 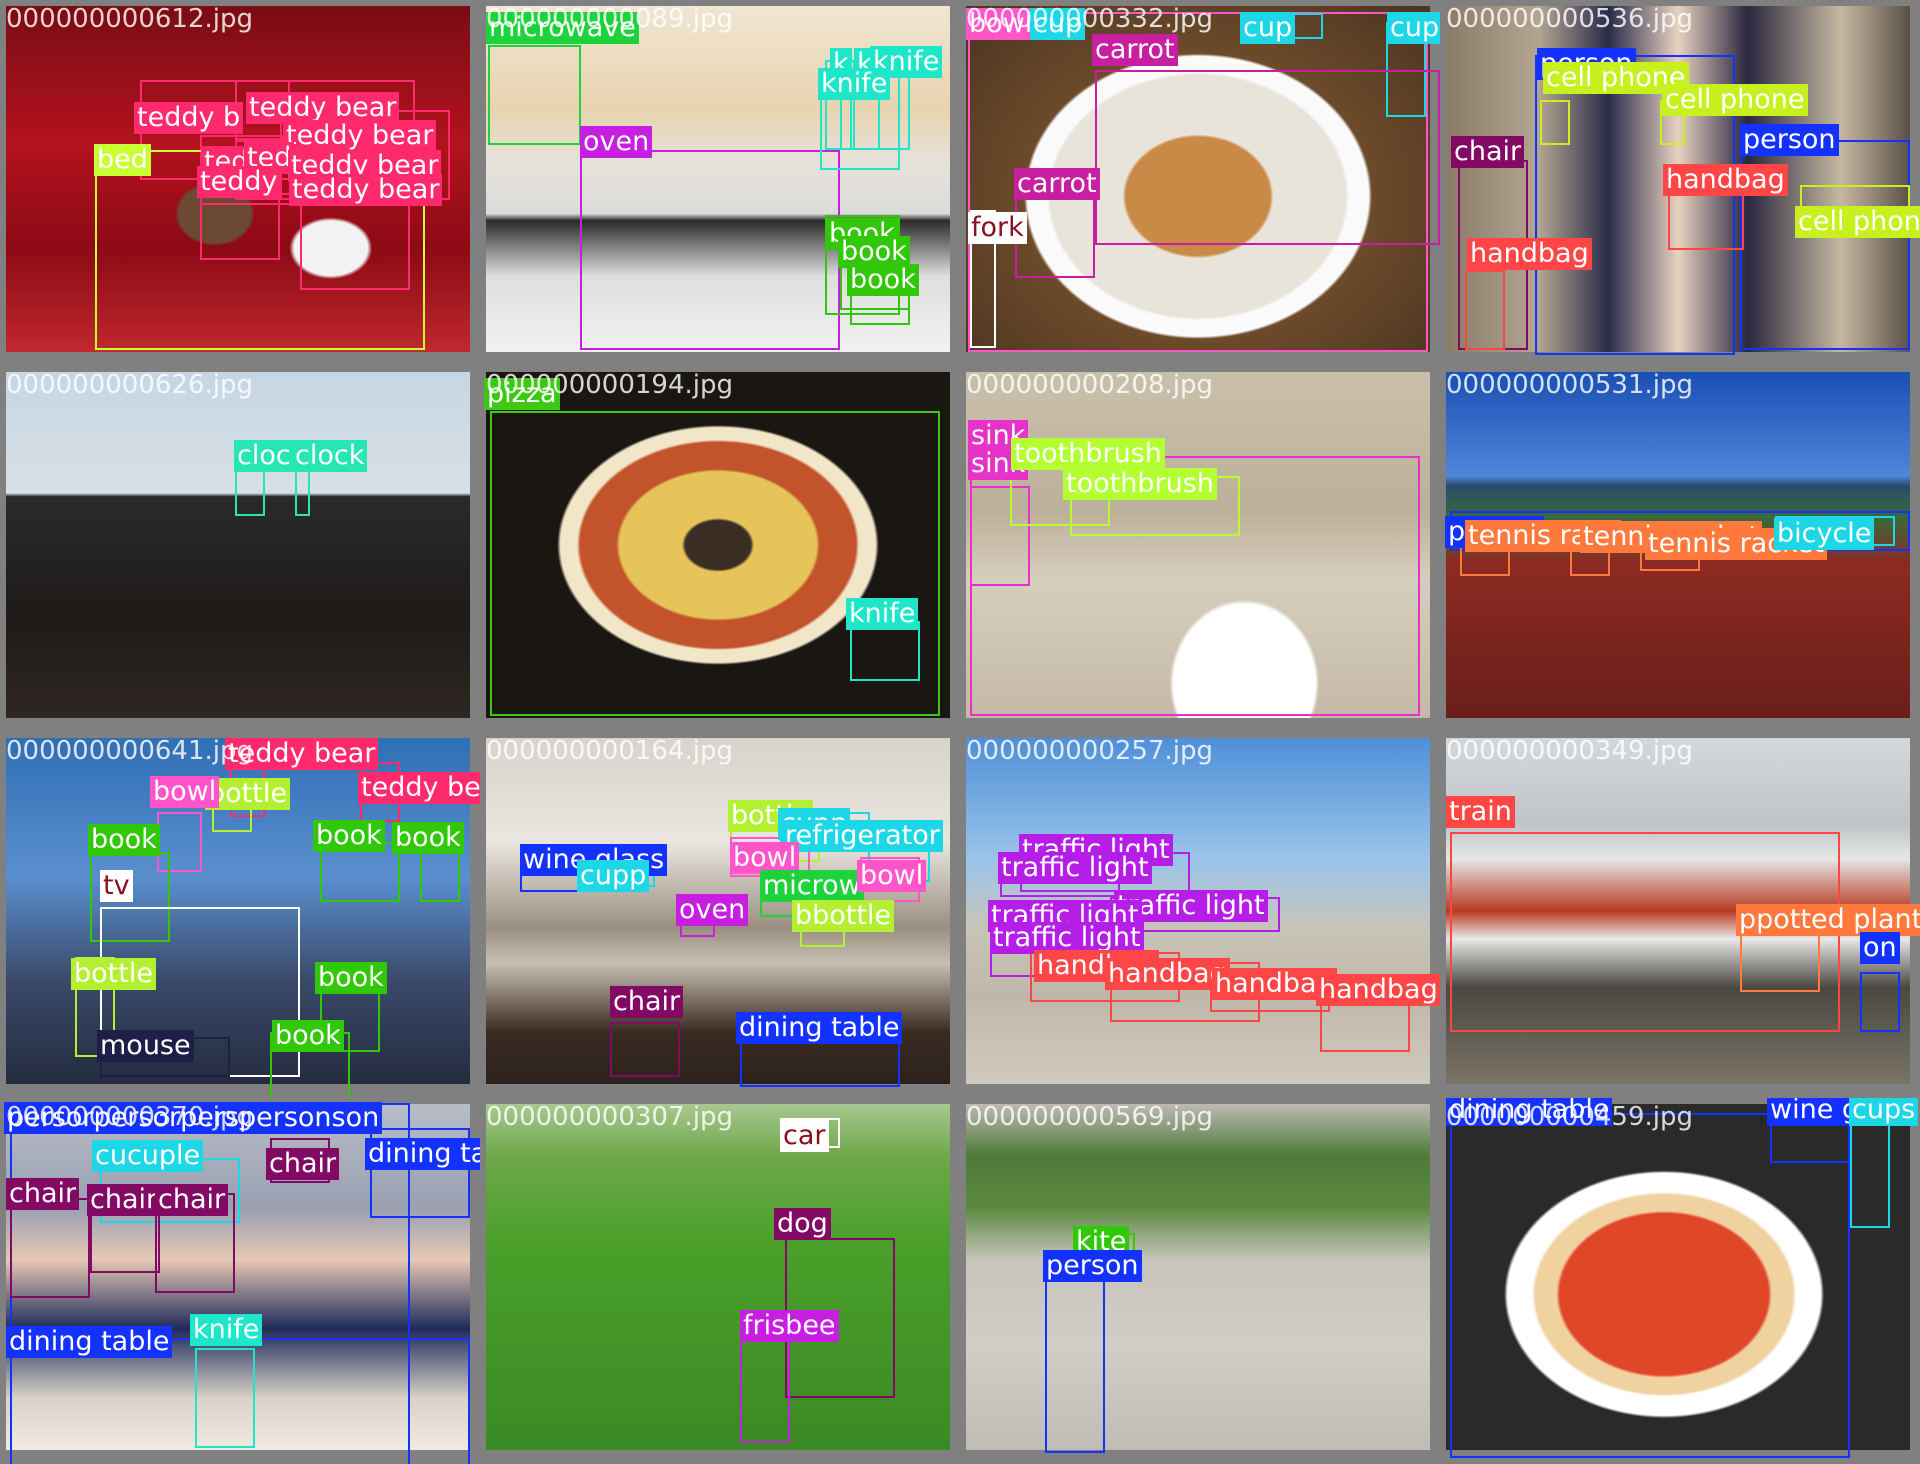 I want to click on filename-label: 000000000531.jpg, so click(x=1569, y=385).